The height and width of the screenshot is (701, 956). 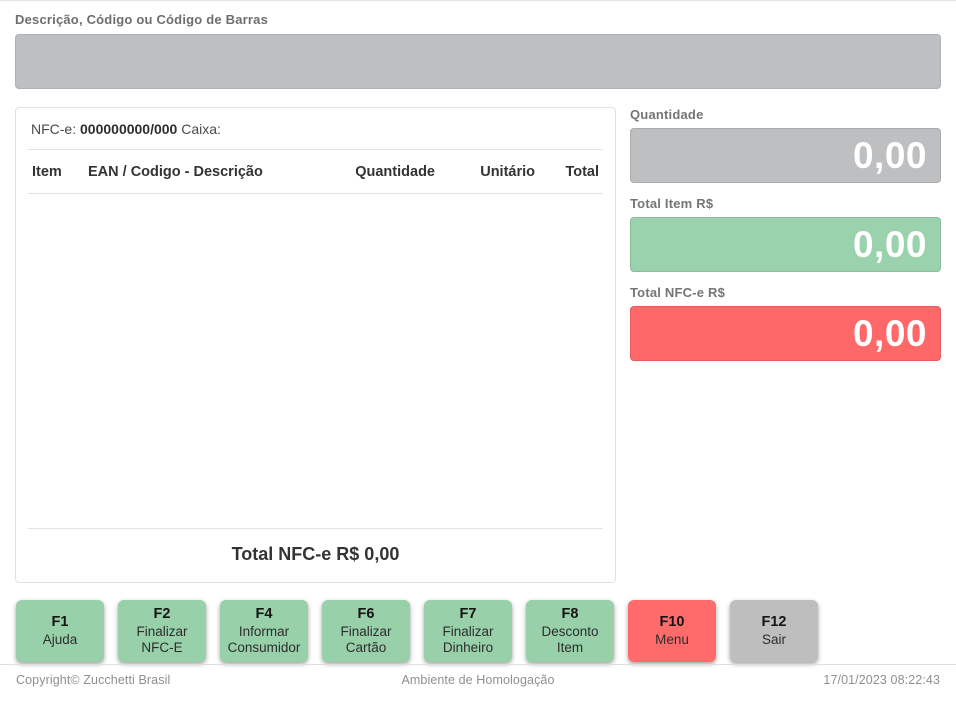 I want to click on column-header-total: Total, so click(x=582, y=172).